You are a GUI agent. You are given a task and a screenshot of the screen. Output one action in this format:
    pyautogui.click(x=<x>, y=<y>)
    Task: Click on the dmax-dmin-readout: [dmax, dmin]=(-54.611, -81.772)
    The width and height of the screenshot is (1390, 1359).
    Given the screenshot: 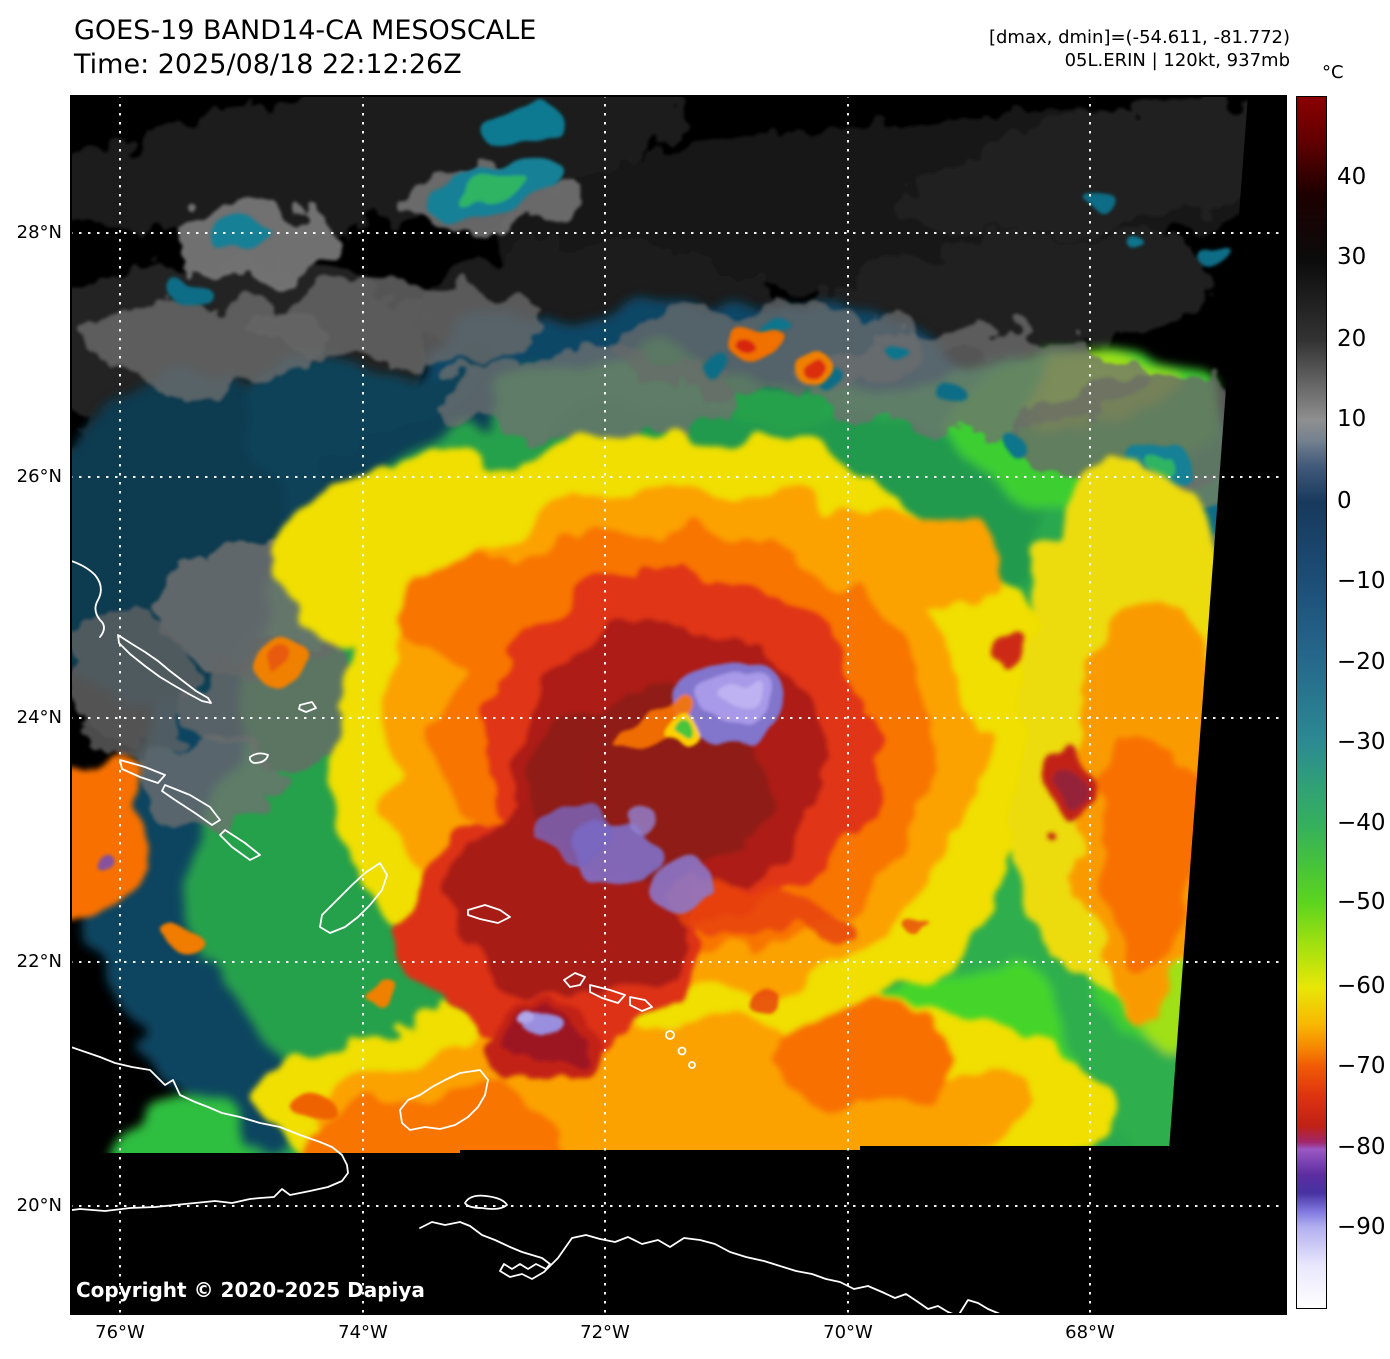 What is the action you would take?
    pyautogui.click(x=1139, y=37)
    